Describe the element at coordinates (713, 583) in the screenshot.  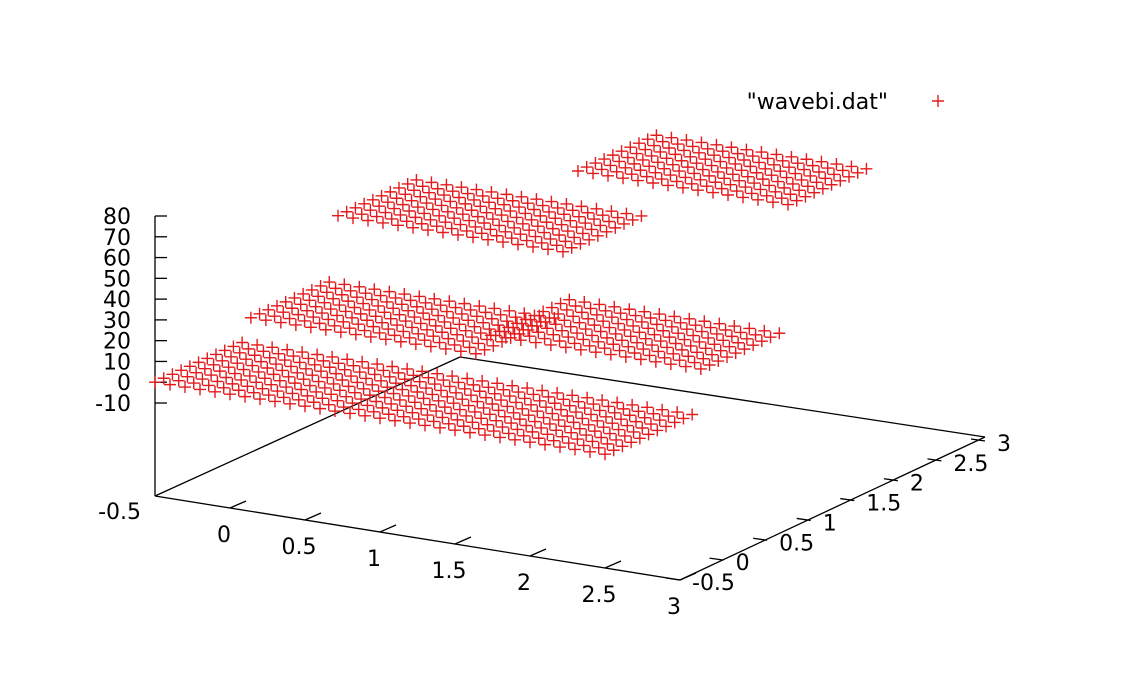
I see `y-tick-label: -0.5` at that location.